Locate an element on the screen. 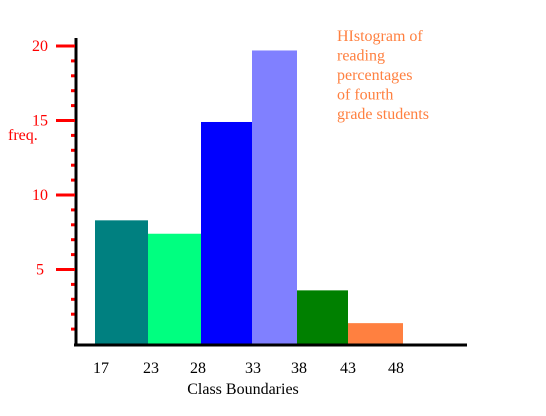  x-tick-label-48: 48 is located at coordinates (396, 368).